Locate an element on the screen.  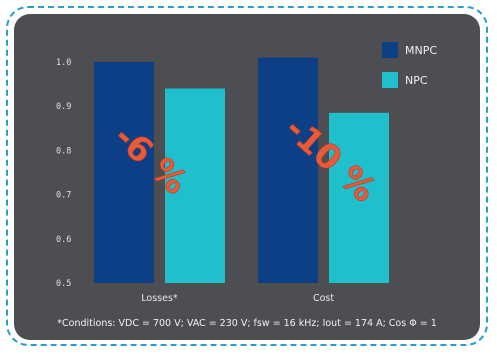
category-labels: Losses* Cost is located at coordinates (237, 298).